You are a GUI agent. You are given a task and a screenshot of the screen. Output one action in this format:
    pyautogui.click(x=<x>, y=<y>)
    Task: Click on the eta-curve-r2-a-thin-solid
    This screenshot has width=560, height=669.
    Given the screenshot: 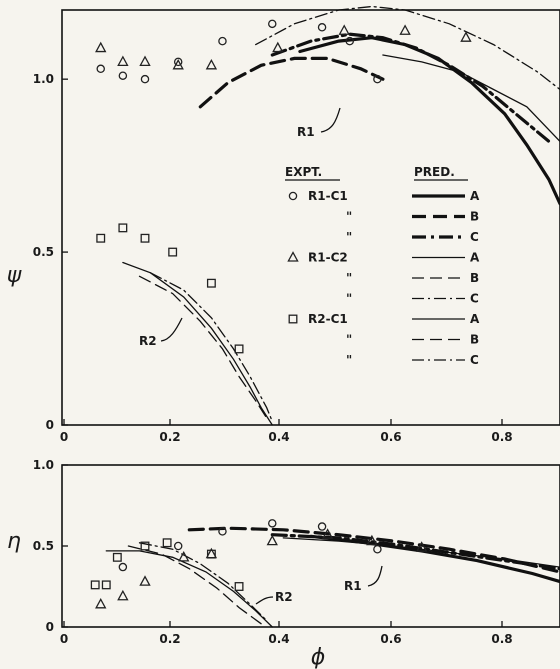 What is the action you would take?
    pyautogui.click(x=189, y=589)
    